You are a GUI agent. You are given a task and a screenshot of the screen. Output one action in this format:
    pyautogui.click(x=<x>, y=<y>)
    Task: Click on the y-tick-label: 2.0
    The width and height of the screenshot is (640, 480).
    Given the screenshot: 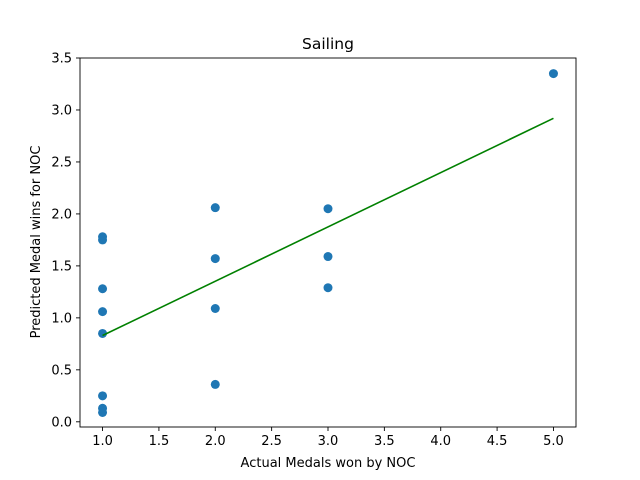 What is the action you would take?
    pyautogui.click(x=61, y=214)
    